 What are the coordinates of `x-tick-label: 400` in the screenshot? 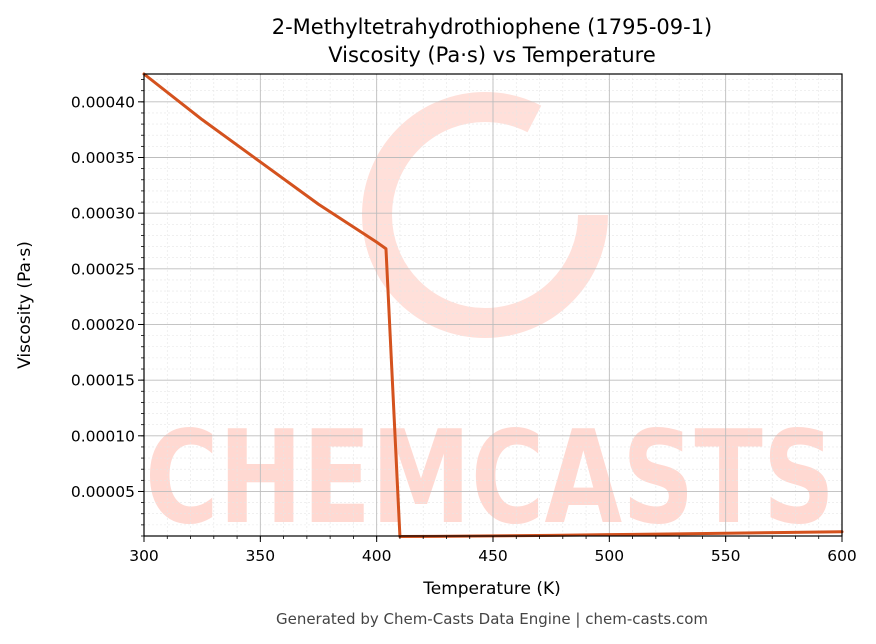 It's located at (377, 556).